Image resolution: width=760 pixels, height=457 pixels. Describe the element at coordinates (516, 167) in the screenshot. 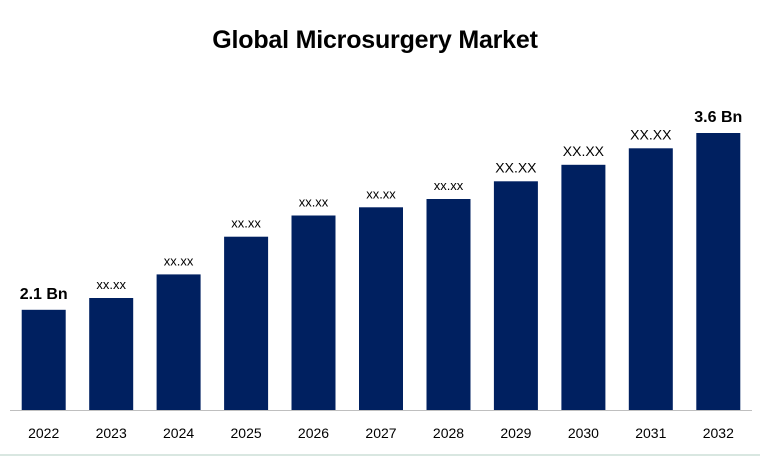

I see `data-label-2029: XX.XX` at that location.